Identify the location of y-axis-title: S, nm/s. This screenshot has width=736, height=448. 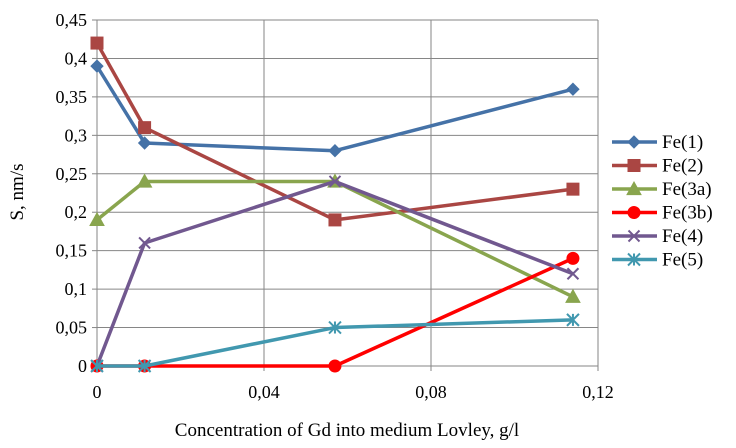
(17, 191).